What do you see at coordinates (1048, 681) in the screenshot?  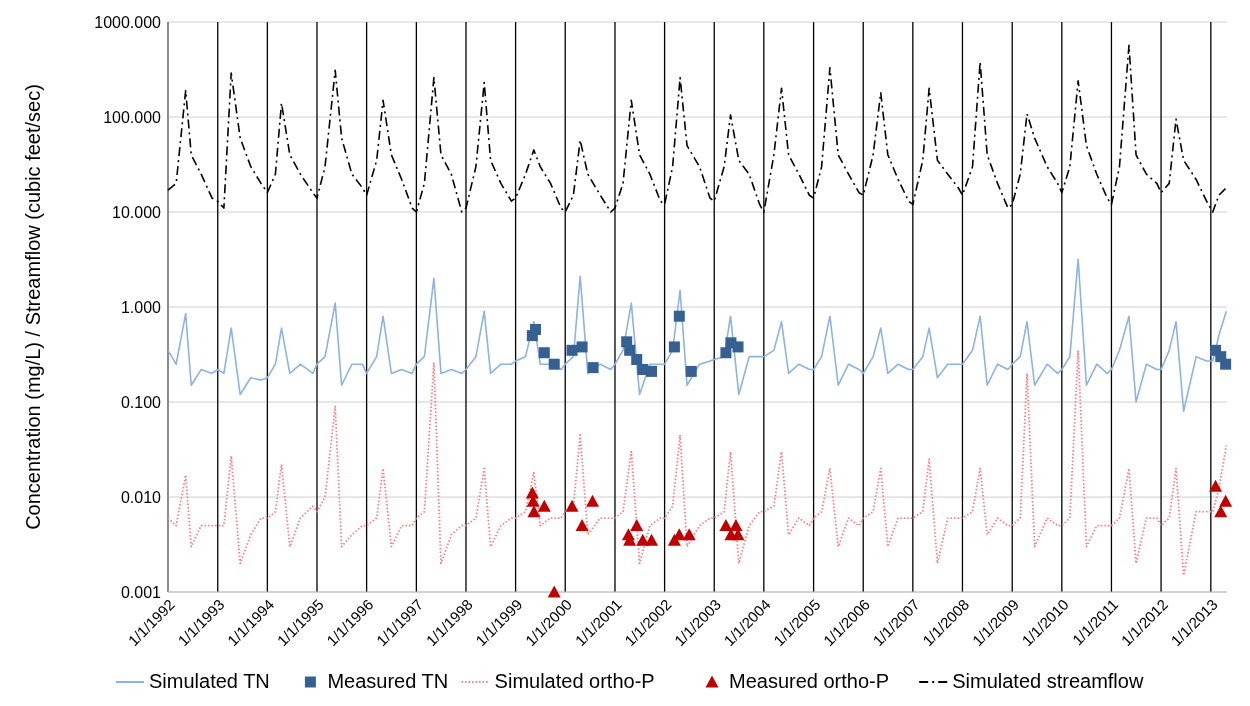 I see `legend-label: Simulated streamflow` at bounding box center [1048, 681].